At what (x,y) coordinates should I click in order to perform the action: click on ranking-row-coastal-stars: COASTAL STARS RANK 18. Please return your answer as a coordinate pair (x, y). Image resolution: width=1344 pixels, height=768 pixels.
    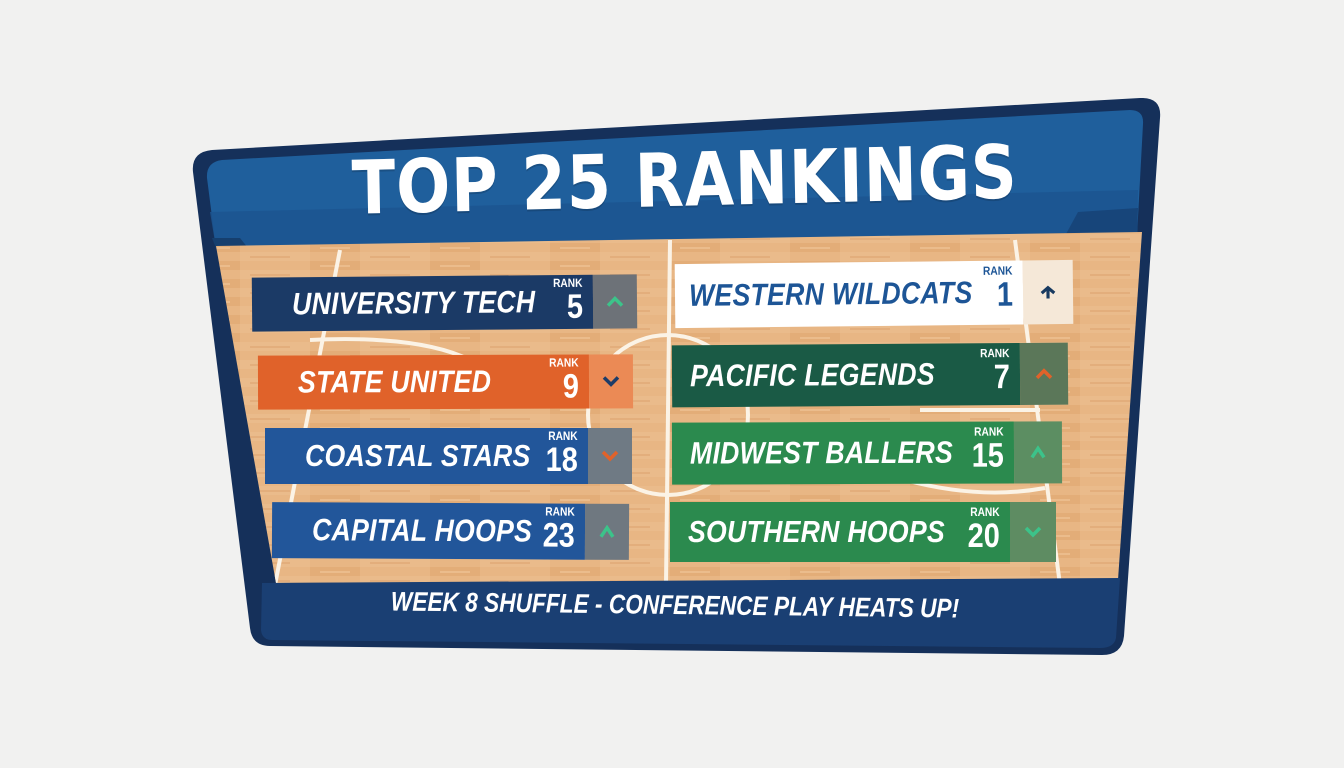
    Looking at the image, I should click on (448, 456).